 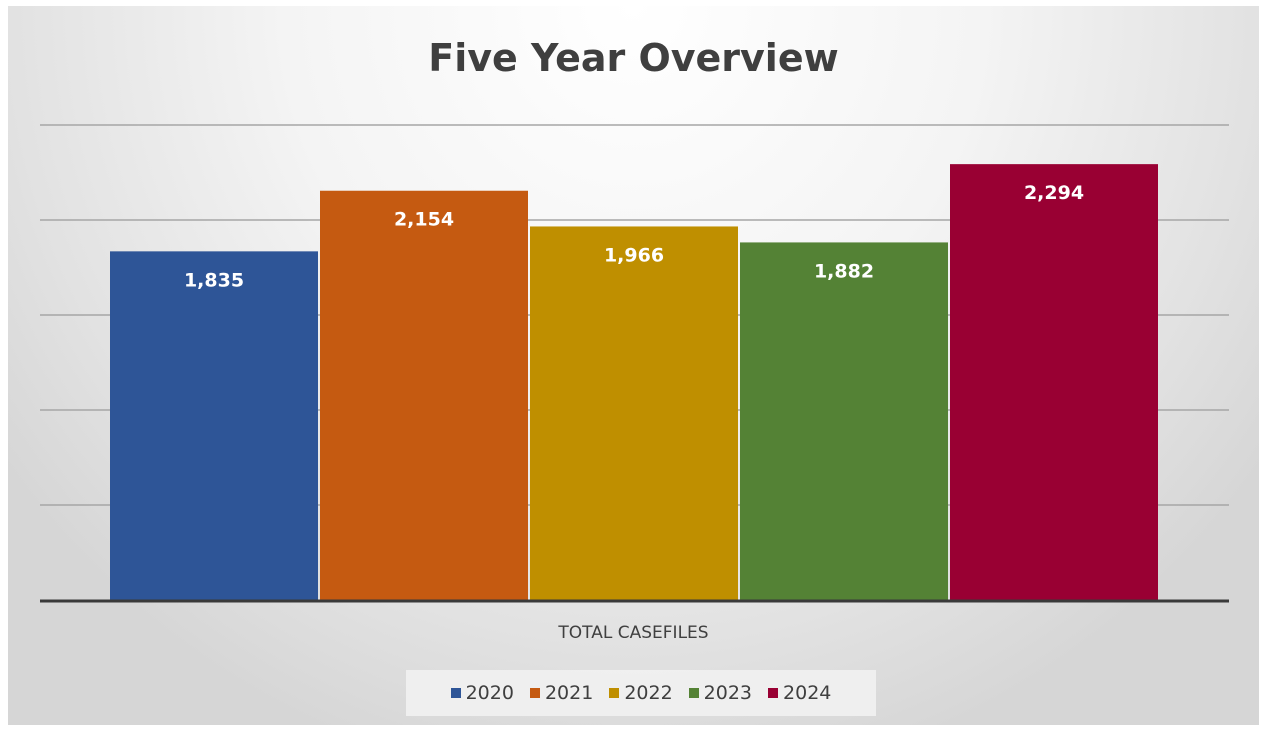 I want to click on data-label-2020: 1,835, so click(x=214, y=280).